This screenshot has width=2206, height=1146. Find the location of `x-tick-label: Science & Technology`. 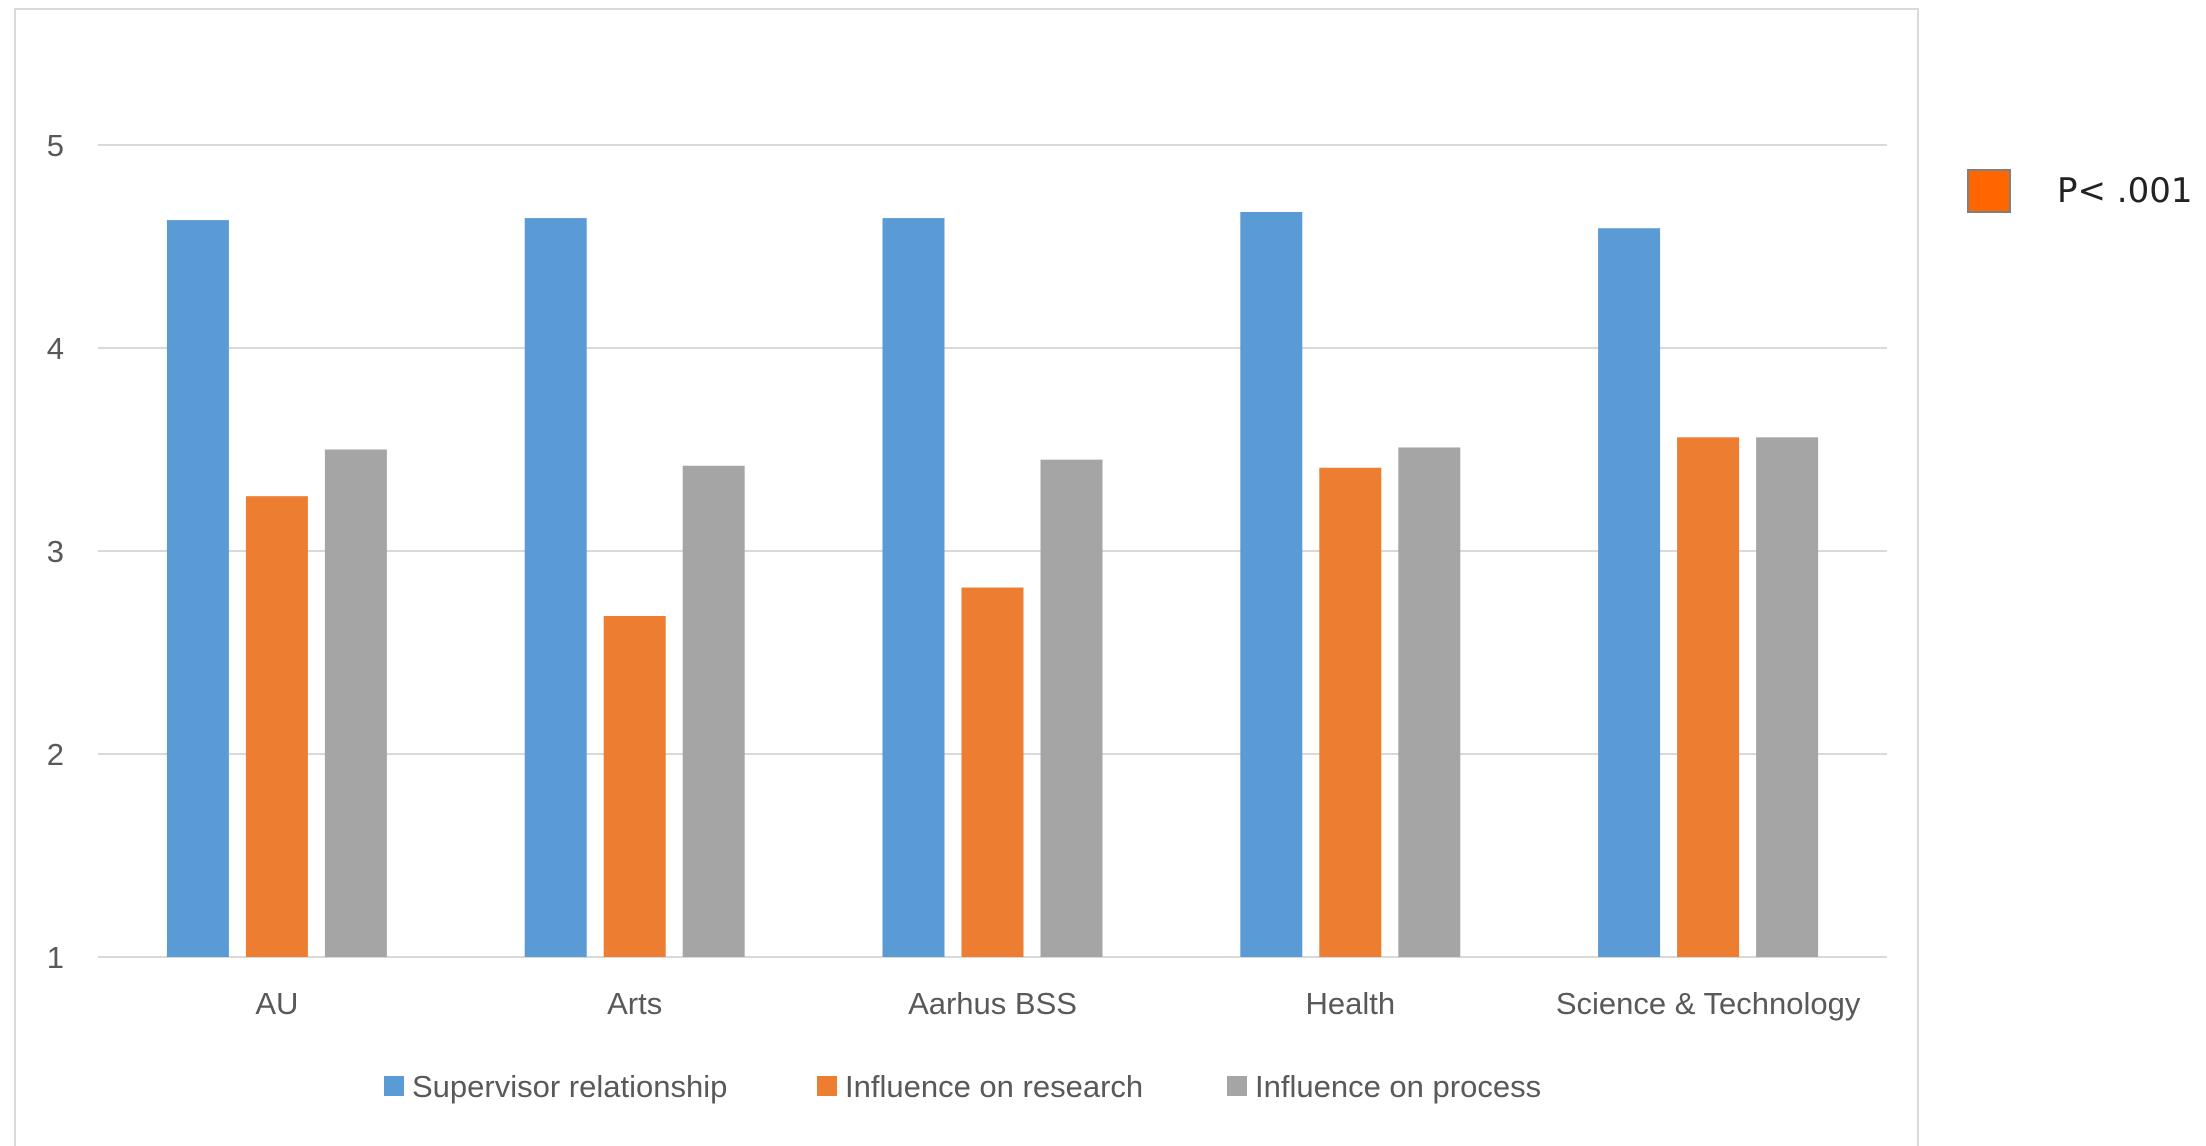

x-tick-label: Science & Technology is located at coordinates (1708, 1003).